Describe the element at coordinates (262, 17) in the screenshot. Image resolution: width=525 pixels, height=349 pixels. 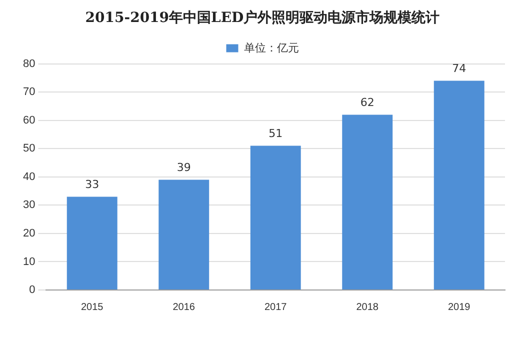
I see `chart-title: 2015-2019年中国LED户外照明驱动电源市场规模统计` at that location.